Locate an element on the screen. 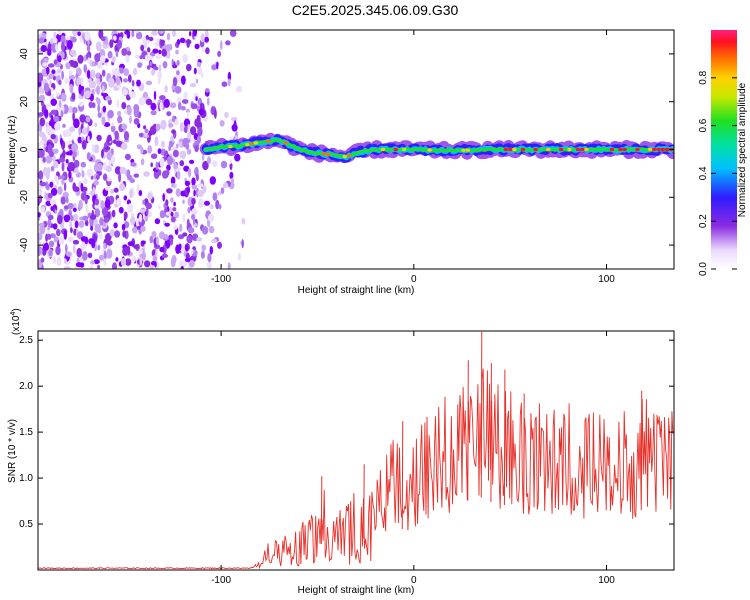 This screenshot has width=750, height=600. snr-y-tick-label: 1.0 is located at coordinates (26, 478).